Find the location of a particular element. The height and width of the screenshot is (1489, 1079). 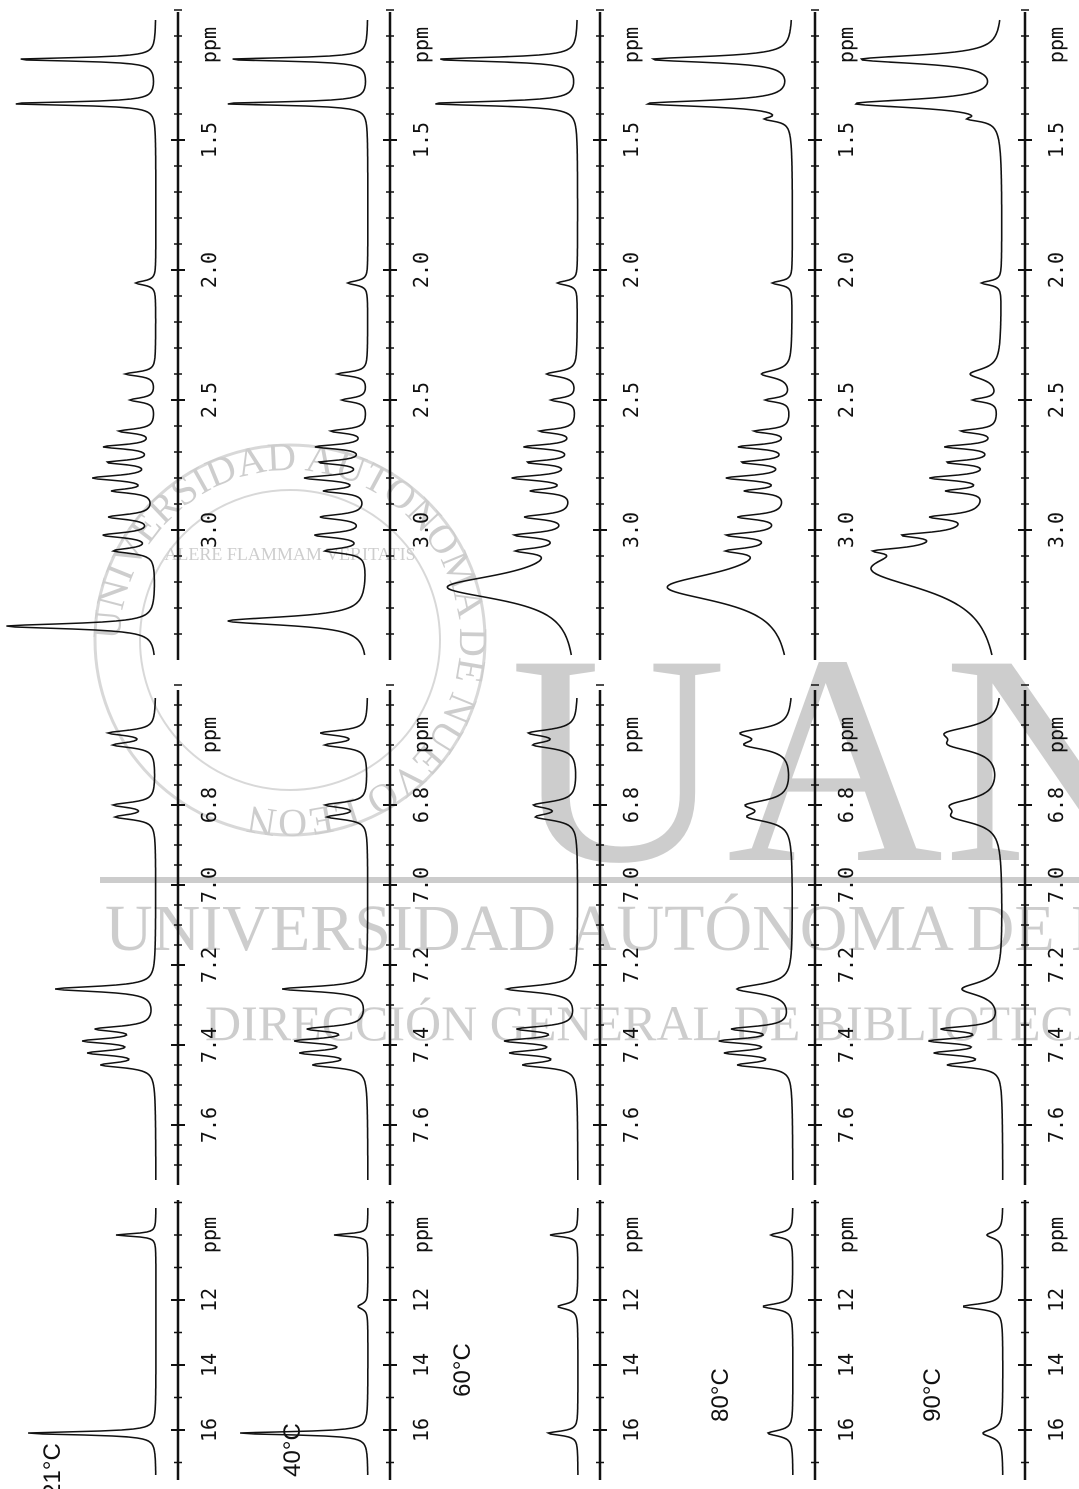

seal-outline is located at coordinates (290, 640).